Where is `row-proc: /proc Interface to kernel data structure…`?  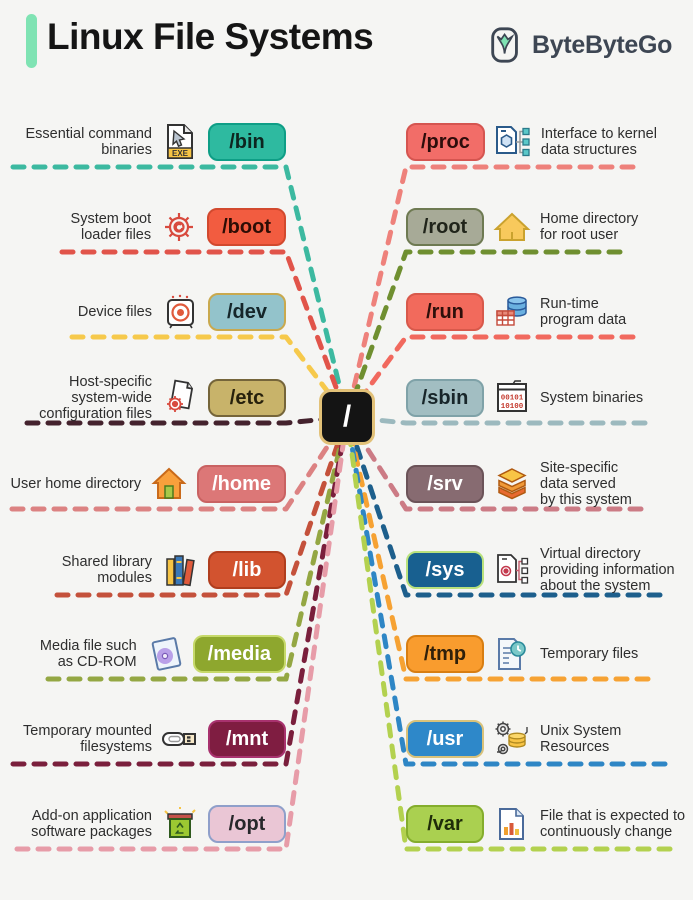
row-proc: /proc Interface to kernel data structure… is located at coordinates (549, 142).